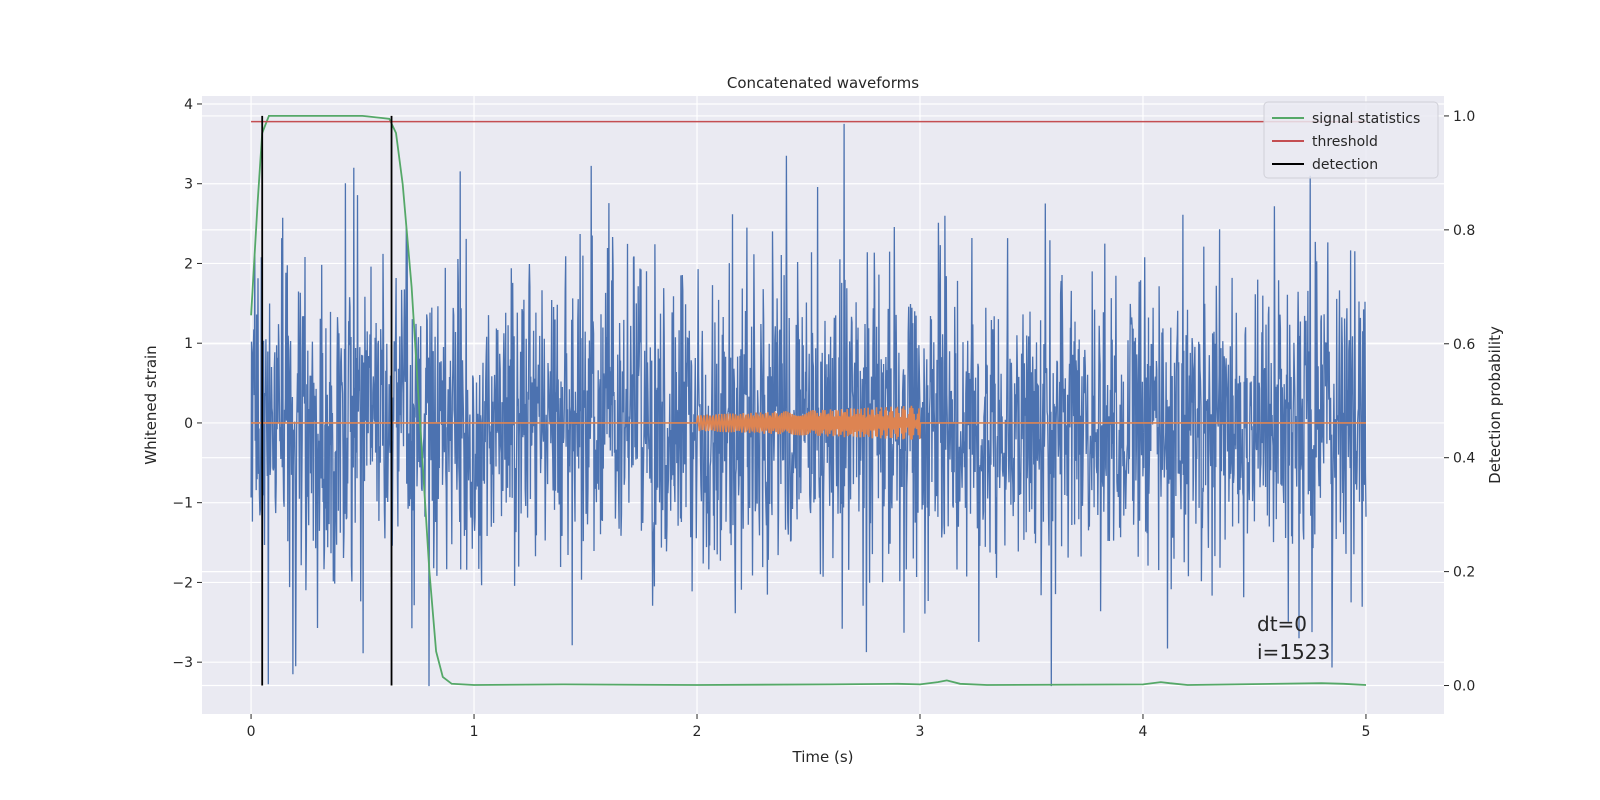 This screenshot has width=1600, height=800. I want to click on x-tick-label: 5, so click(1365, 732).